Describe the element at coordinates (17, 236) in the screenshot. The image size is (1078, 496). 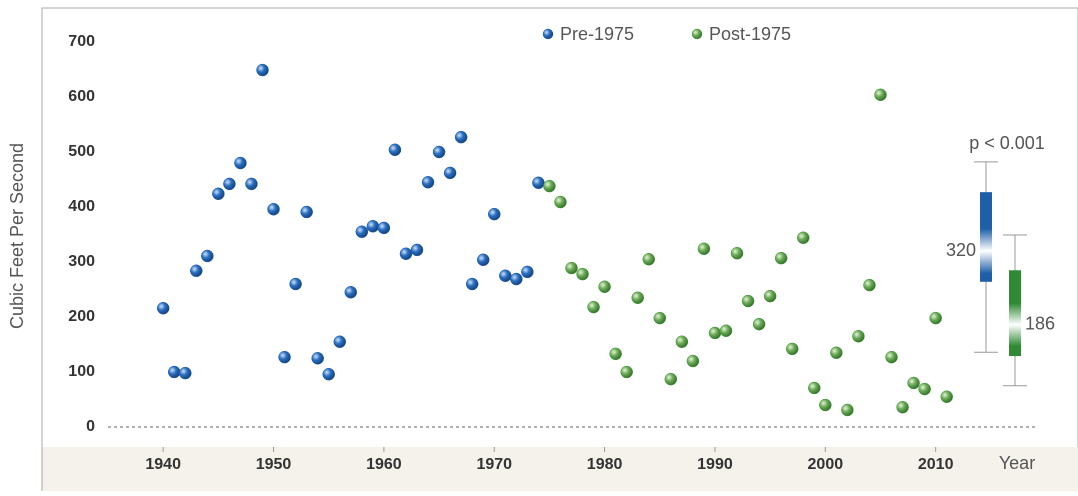
I see `y-axis-label: Cubic Feet Per Second` at that location.